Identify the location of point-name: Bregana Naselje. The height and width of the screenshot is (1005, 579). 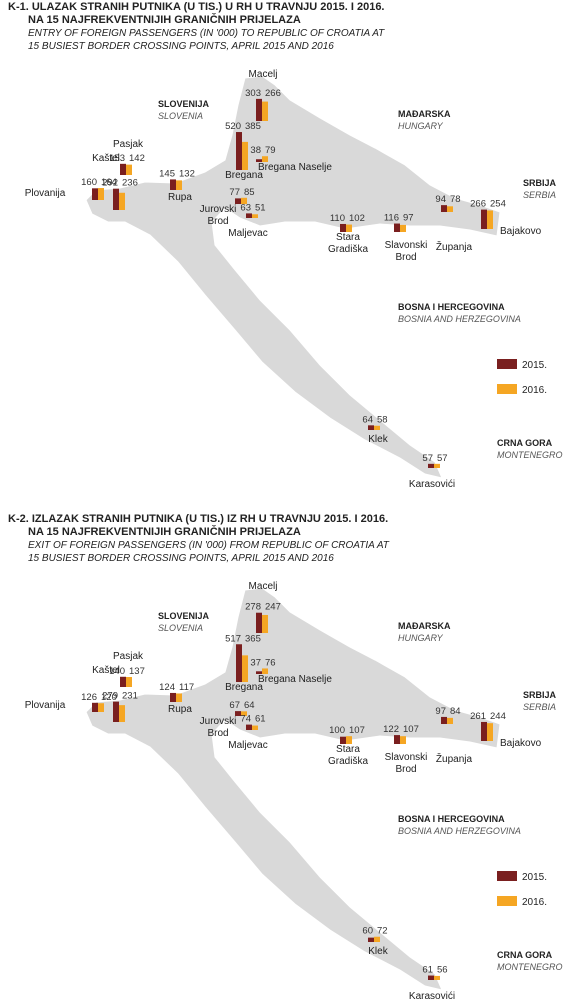
(295, 167).